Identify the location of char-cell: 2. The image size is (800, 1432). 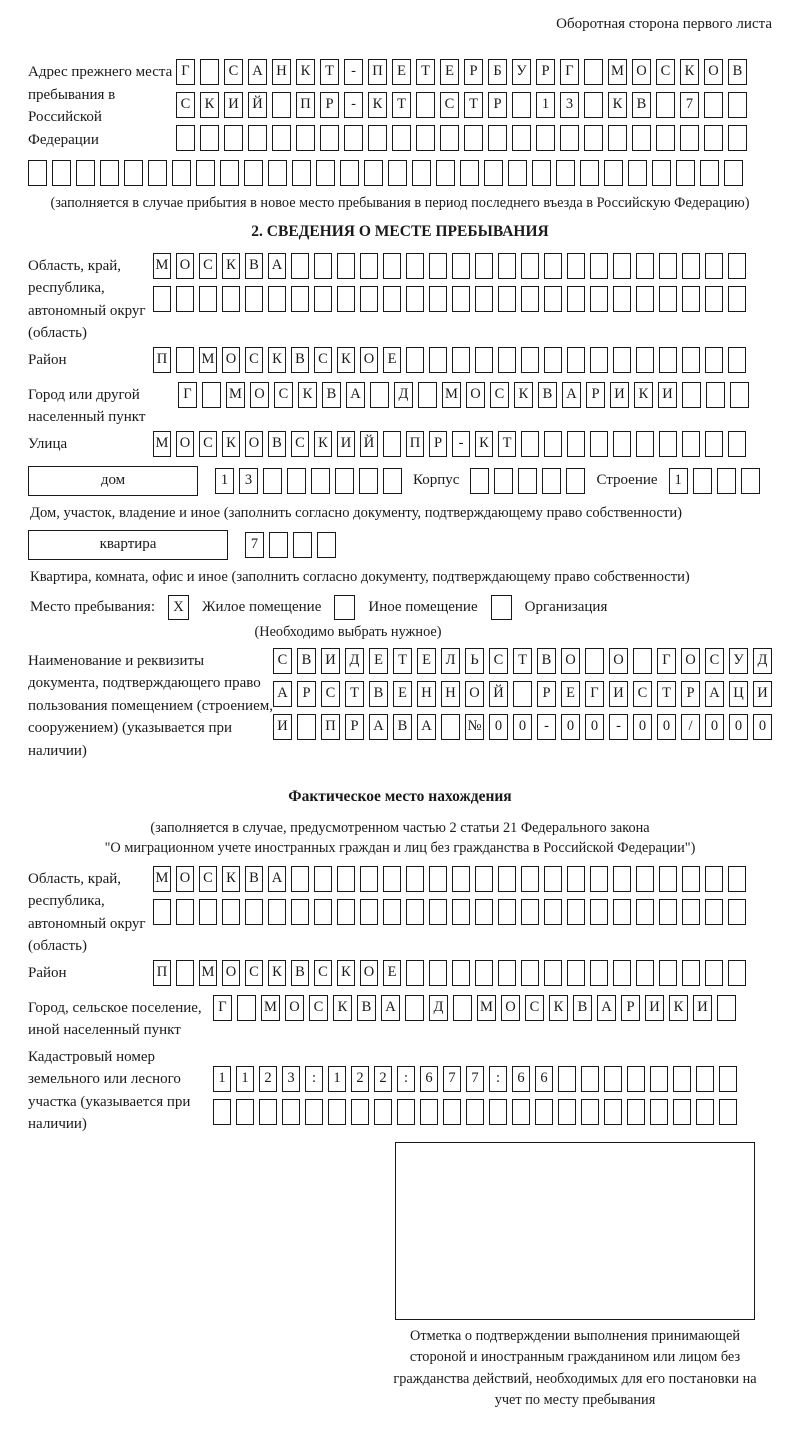
(383, 1078).